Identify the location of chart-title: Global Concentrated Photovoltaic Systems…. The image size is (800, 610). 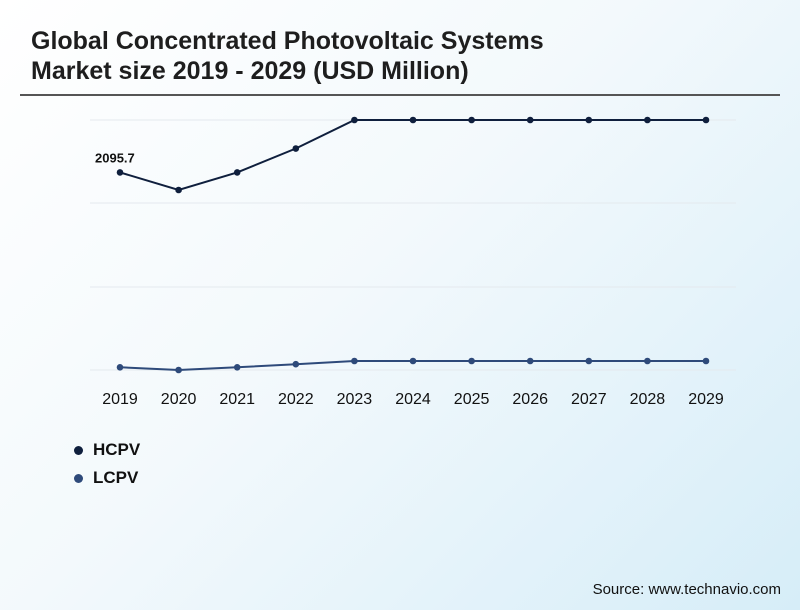
(381, 56).